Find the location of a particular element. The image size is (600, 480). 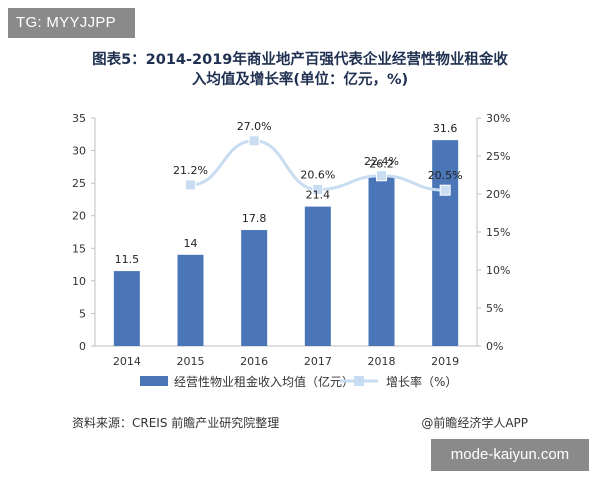

y-left-tick-label: 0 is located at coordinates (82, 346).